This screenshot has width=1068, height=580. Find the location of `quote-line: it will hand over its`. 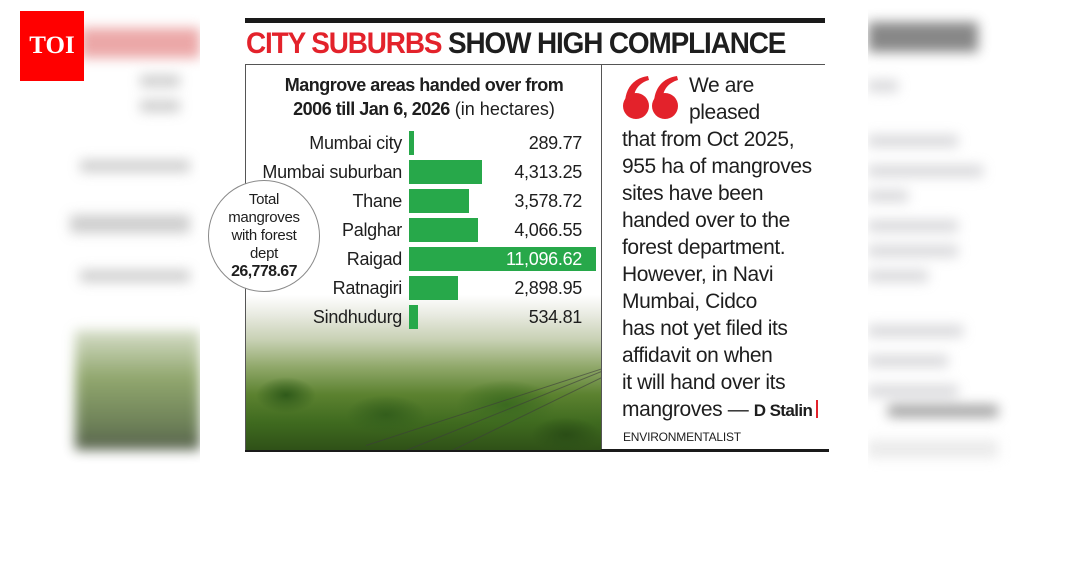

quote-line: it will hand over its is located at coordinates (704, 382).